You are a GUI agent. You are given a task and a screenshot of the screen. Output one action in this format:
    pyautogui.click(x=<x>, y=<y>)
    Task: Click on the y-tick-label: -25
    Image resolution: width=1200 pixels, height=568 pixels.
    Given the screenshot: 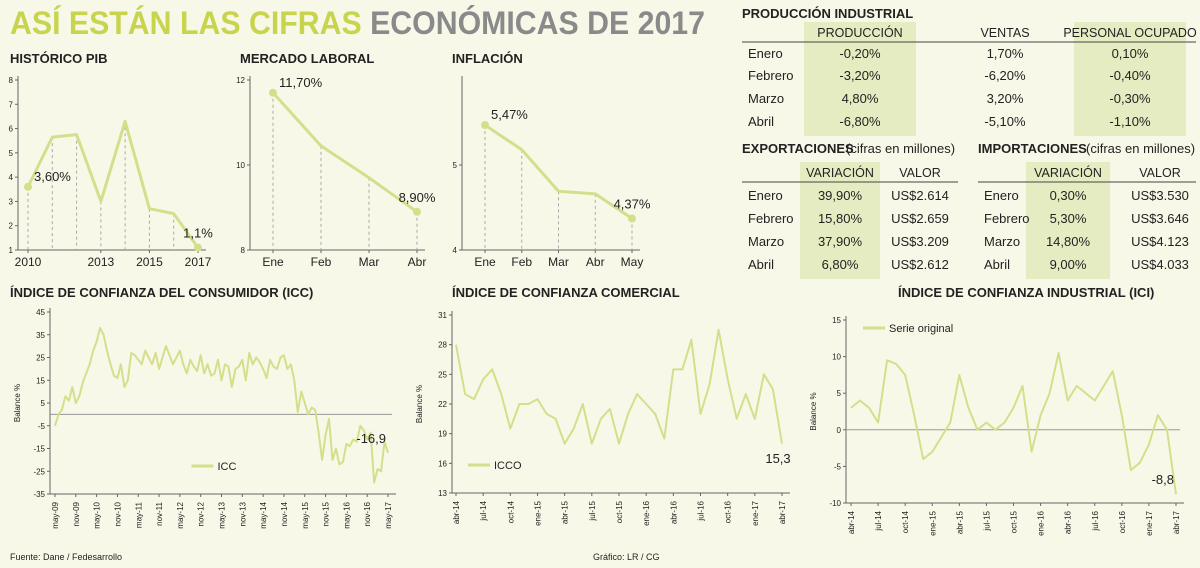 What is the action you would take?
    pyautogui.click(x=39, y=471)
    